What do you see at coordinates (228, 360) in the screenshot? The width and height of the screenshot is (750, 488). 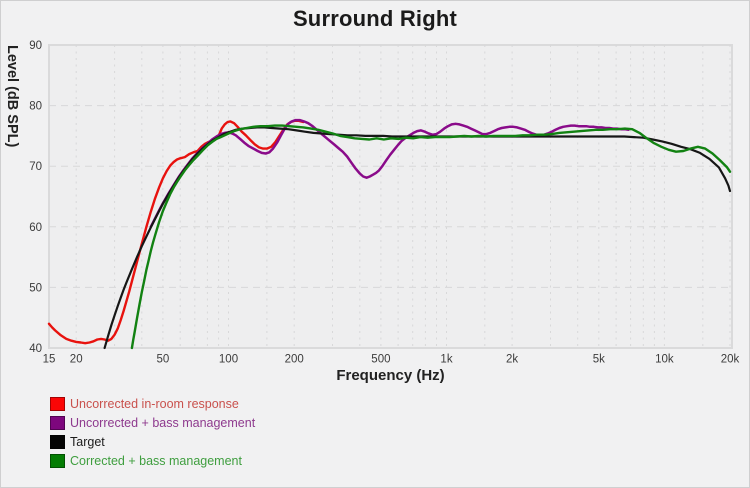 I see `x-tick-label: 100` at bounding box center [228, 360].